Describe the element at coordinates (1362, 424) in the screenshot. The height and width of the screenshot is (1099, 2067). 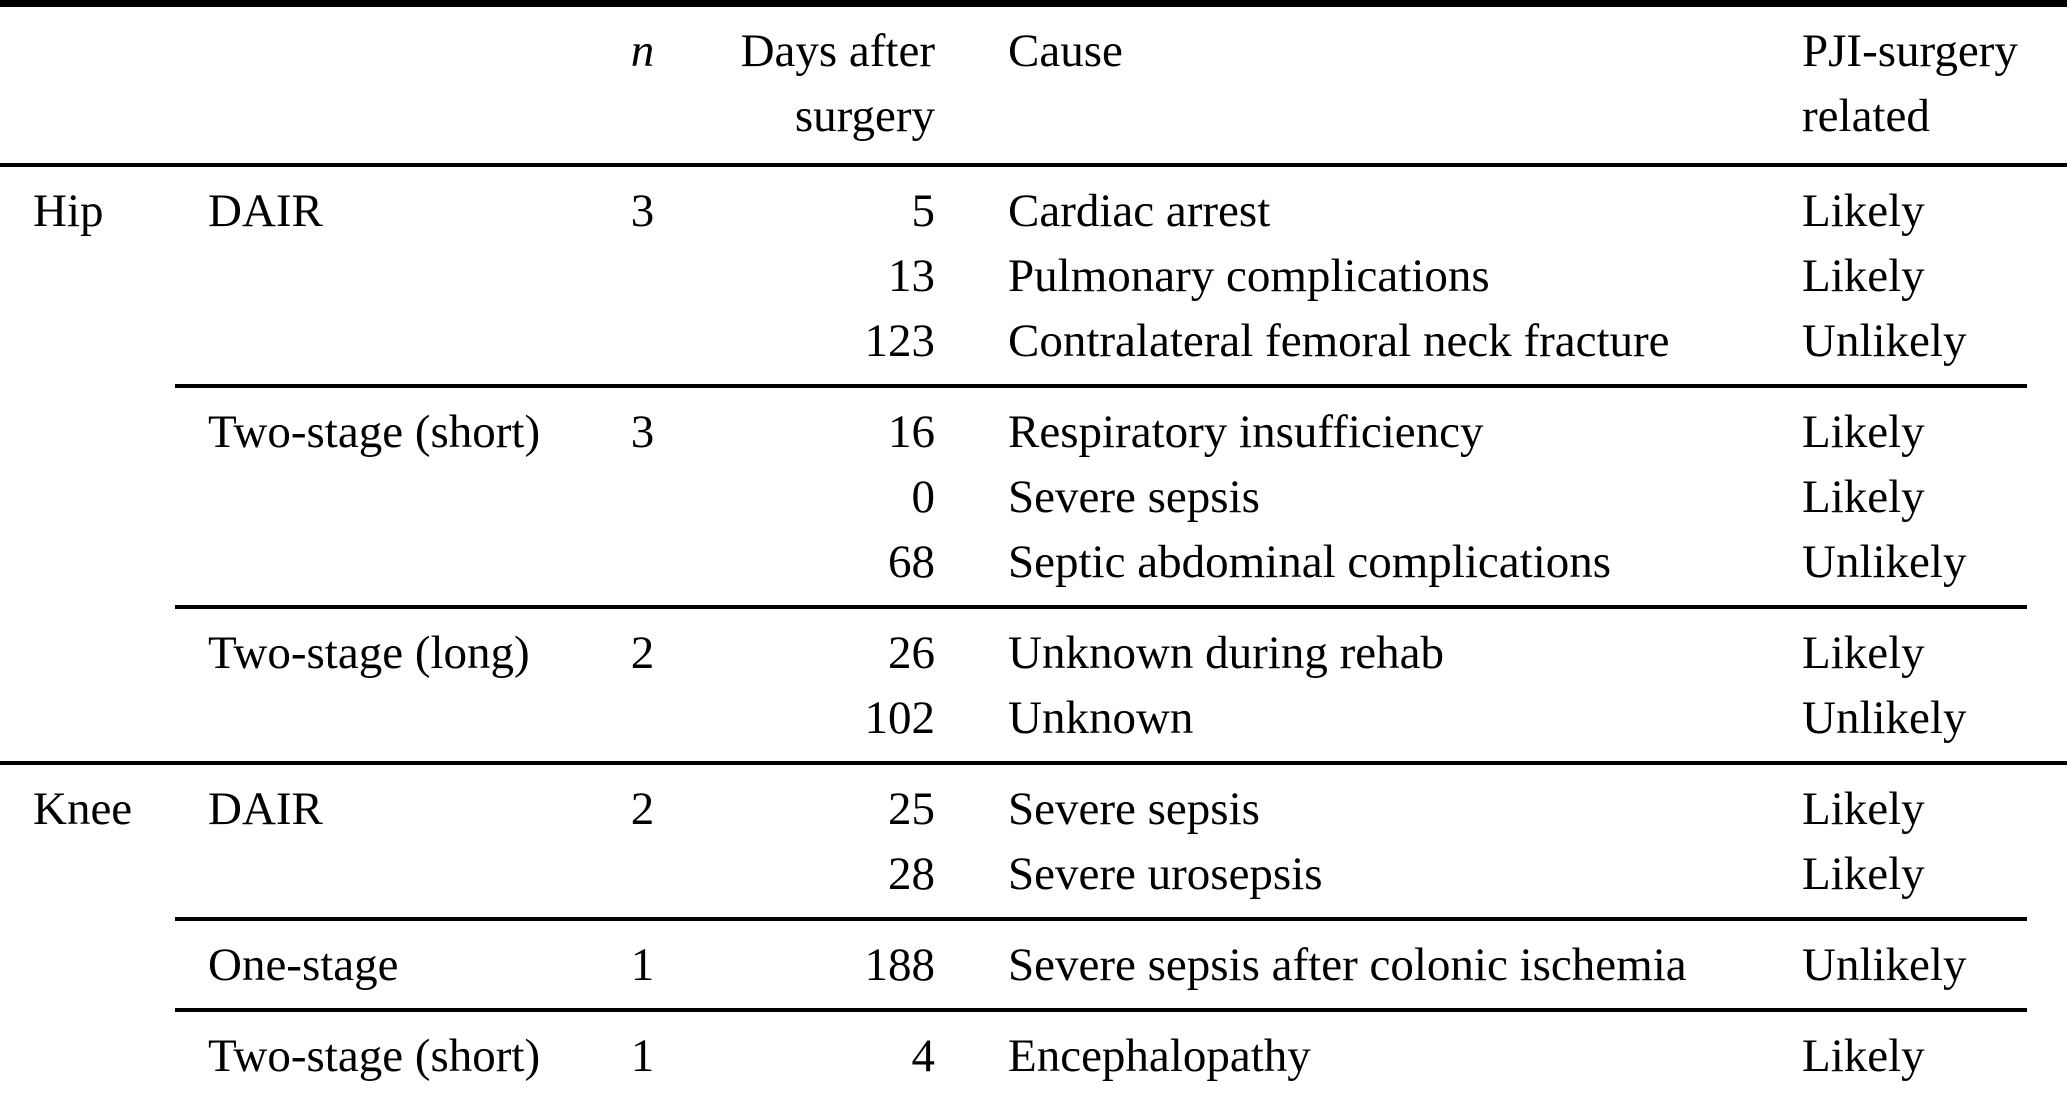
I see `cell-cause: Respiratory insufficiency` at that location.